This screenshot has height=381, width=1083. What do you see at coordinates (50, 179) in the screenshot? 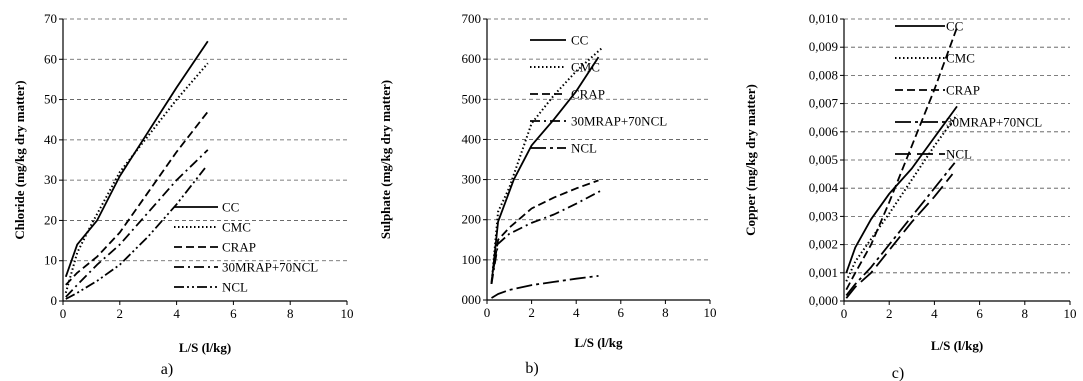
I see `y-tick-label: 30` at bounding box center [50, 179].